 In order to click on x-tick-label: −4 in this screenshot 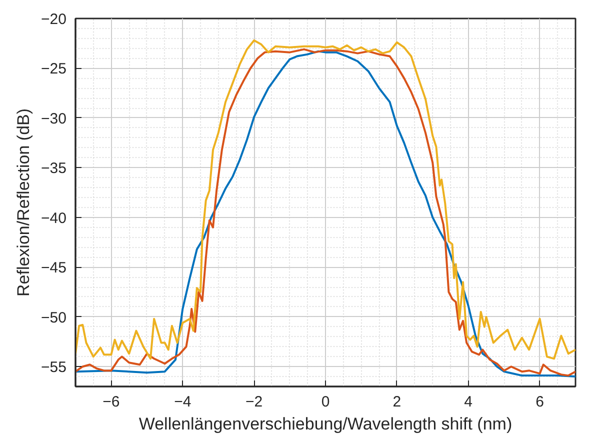, I will do `click(183, 402)`.